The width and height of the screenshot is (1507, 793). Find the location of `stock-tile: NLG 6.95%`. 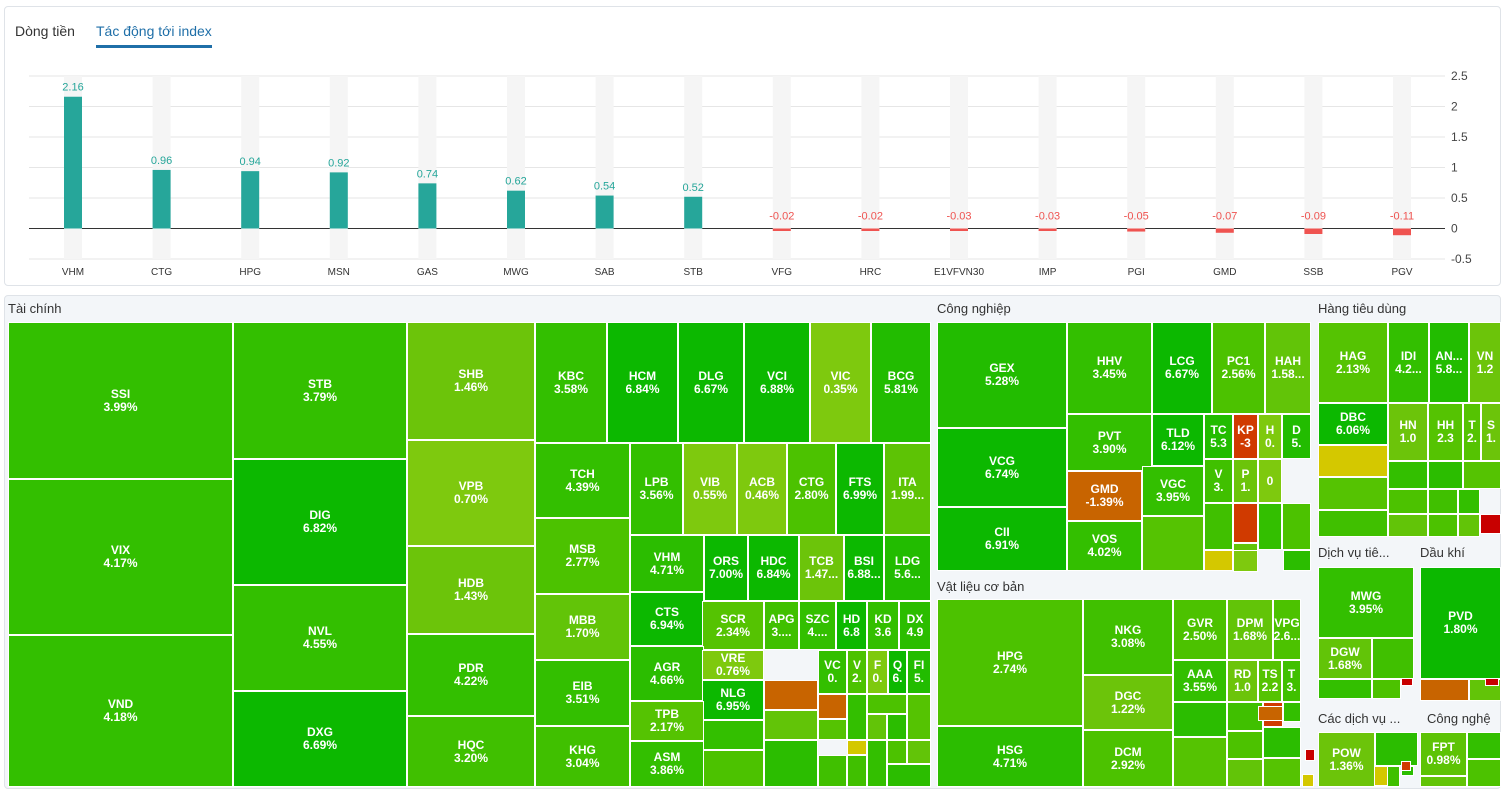

stock-tile: NLG 6.95% is located at coordinates (733, 700).